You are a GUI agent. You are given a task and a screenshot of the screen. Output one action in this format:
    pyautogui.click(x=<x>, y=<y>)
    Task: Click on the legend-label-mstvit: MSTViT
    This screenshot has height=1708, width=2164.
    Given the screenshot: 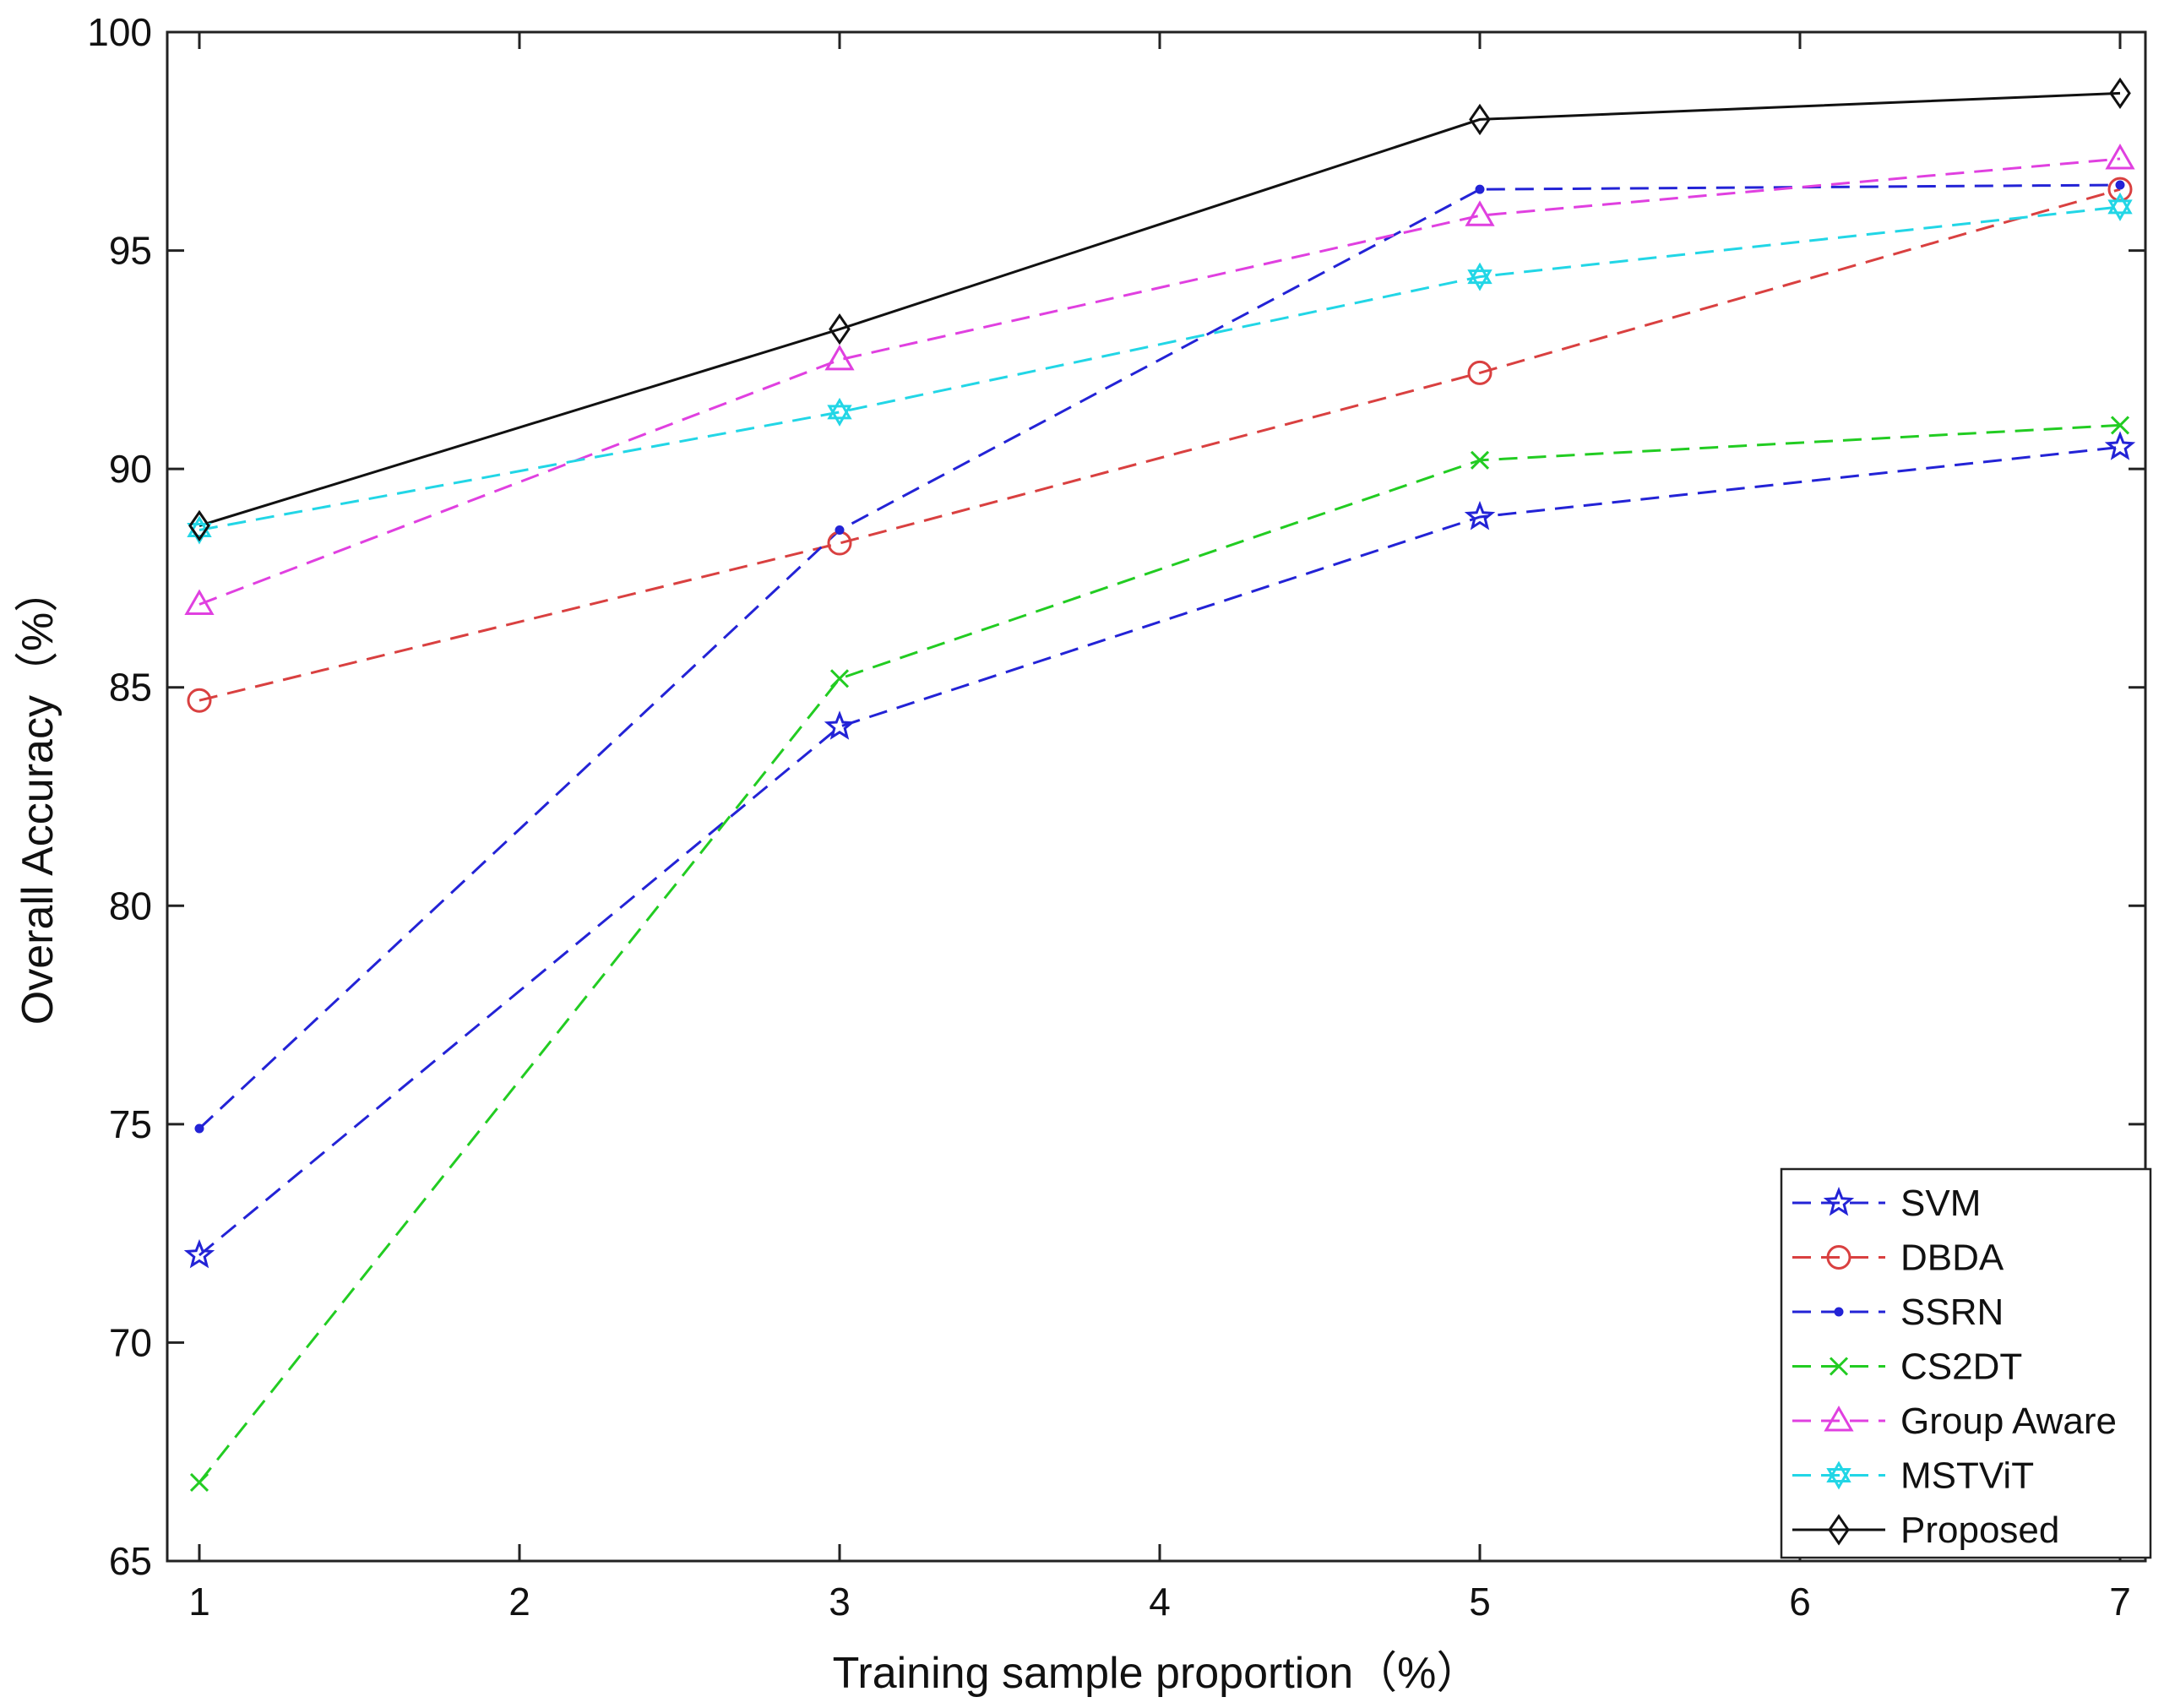 What is the action you would take?
    pyautogui.click(x=1967, y=1476)
    